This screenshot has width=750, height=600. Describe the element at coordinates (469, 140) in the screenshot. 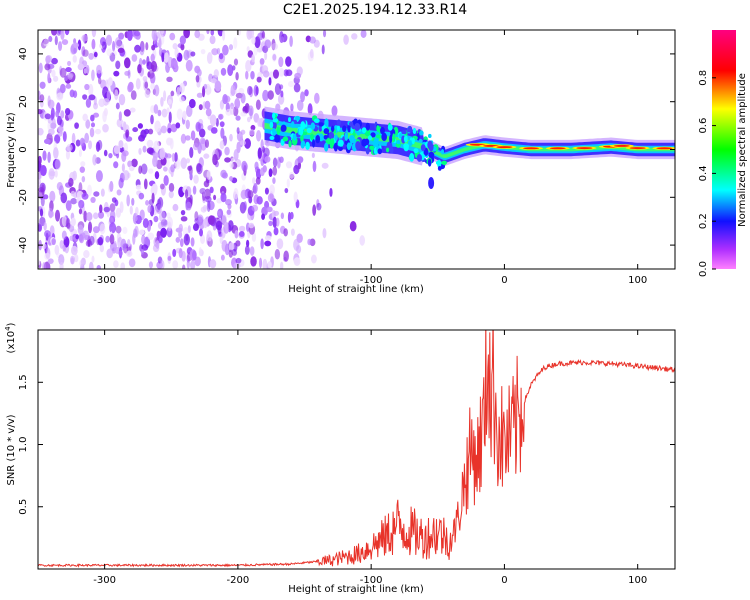

I see `signal-band-green` at that location.